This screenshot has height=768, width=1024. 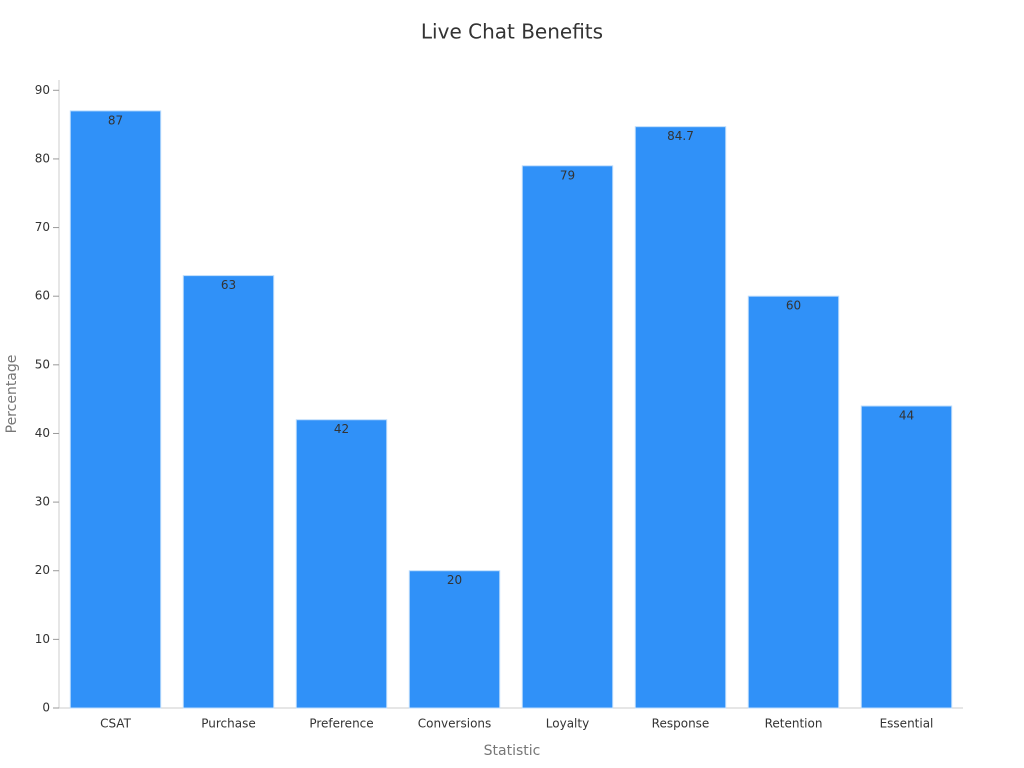 I want to click on value-label: 84.7, so click(x=680, y=136).